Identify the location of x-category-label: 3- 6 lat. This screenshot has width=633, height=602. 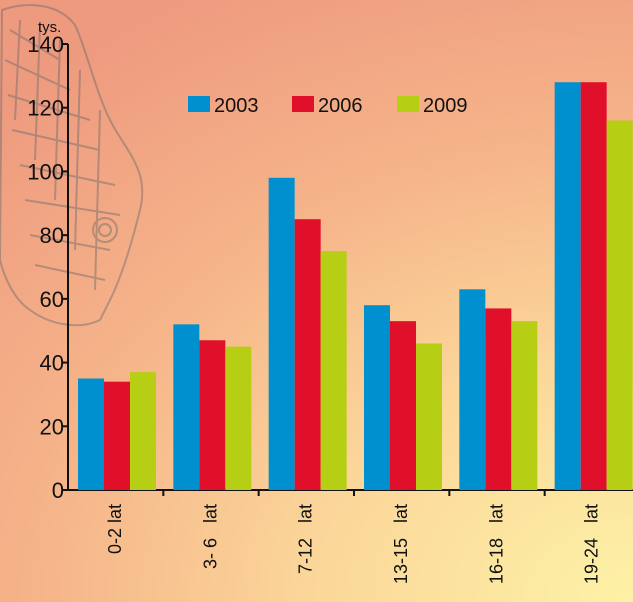
(210, 536).